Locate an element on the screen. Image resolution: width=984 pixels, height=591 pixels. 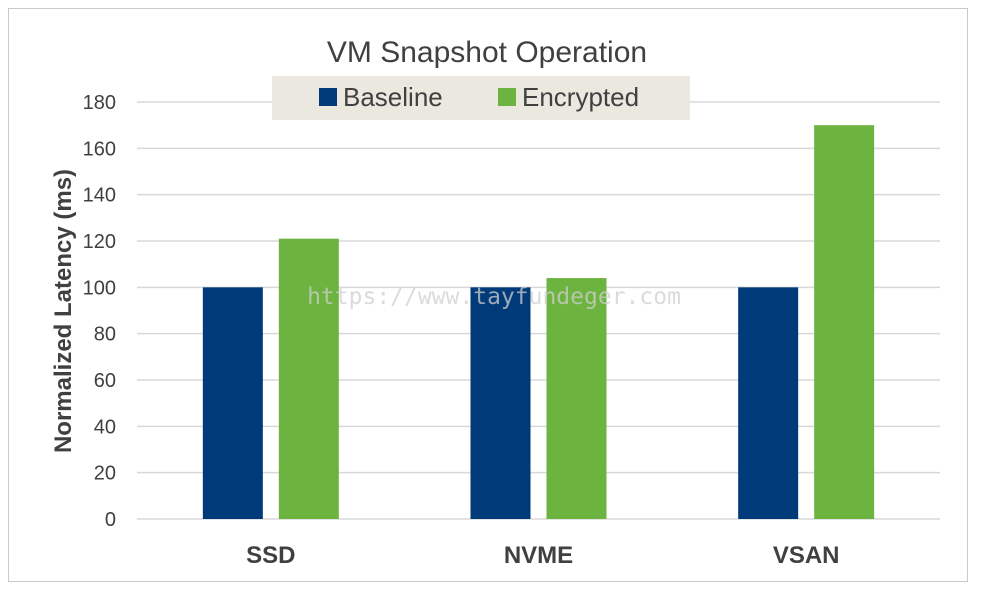
legend-label-encrypted: Encrypted is located at coordinates (580, 97).